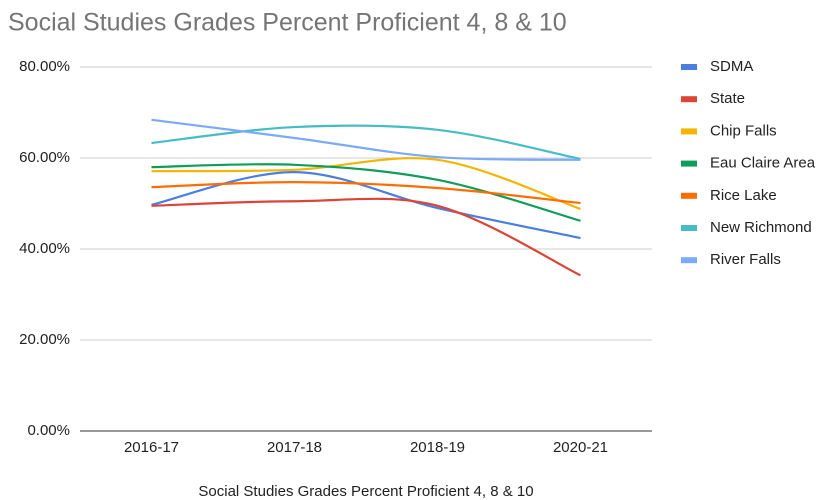 This screenshot has height=500, width=836. Describe the element at coordinates (44, 248) in the screenshot. I see `y-tick-label: 40.00%` at that location.